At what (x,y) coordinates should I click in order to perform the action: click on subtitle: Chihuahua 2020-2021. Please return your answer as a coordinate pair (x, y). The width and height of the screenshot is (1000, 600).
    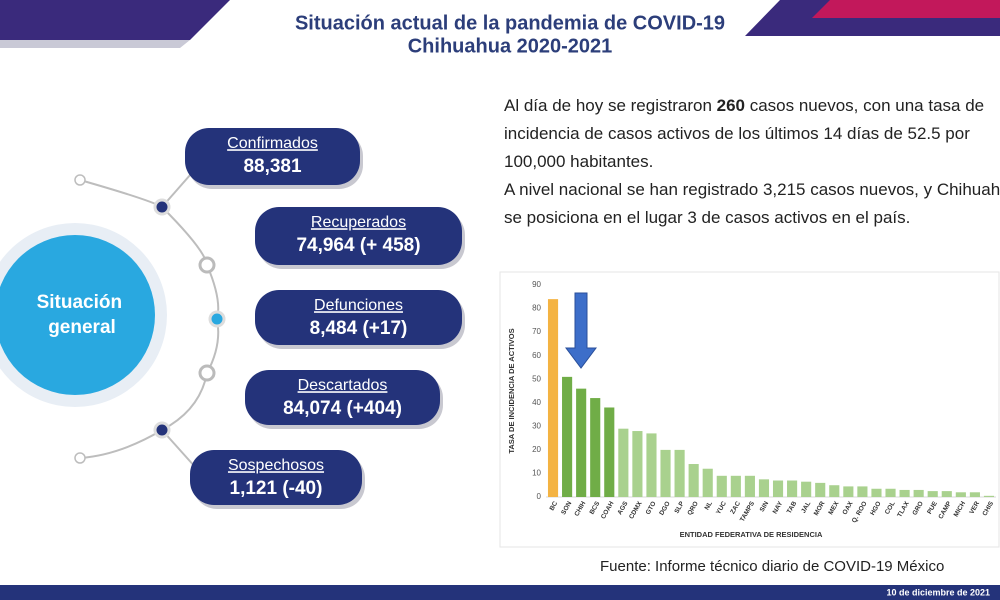
    Looking at the image, I should click on (510, 46).